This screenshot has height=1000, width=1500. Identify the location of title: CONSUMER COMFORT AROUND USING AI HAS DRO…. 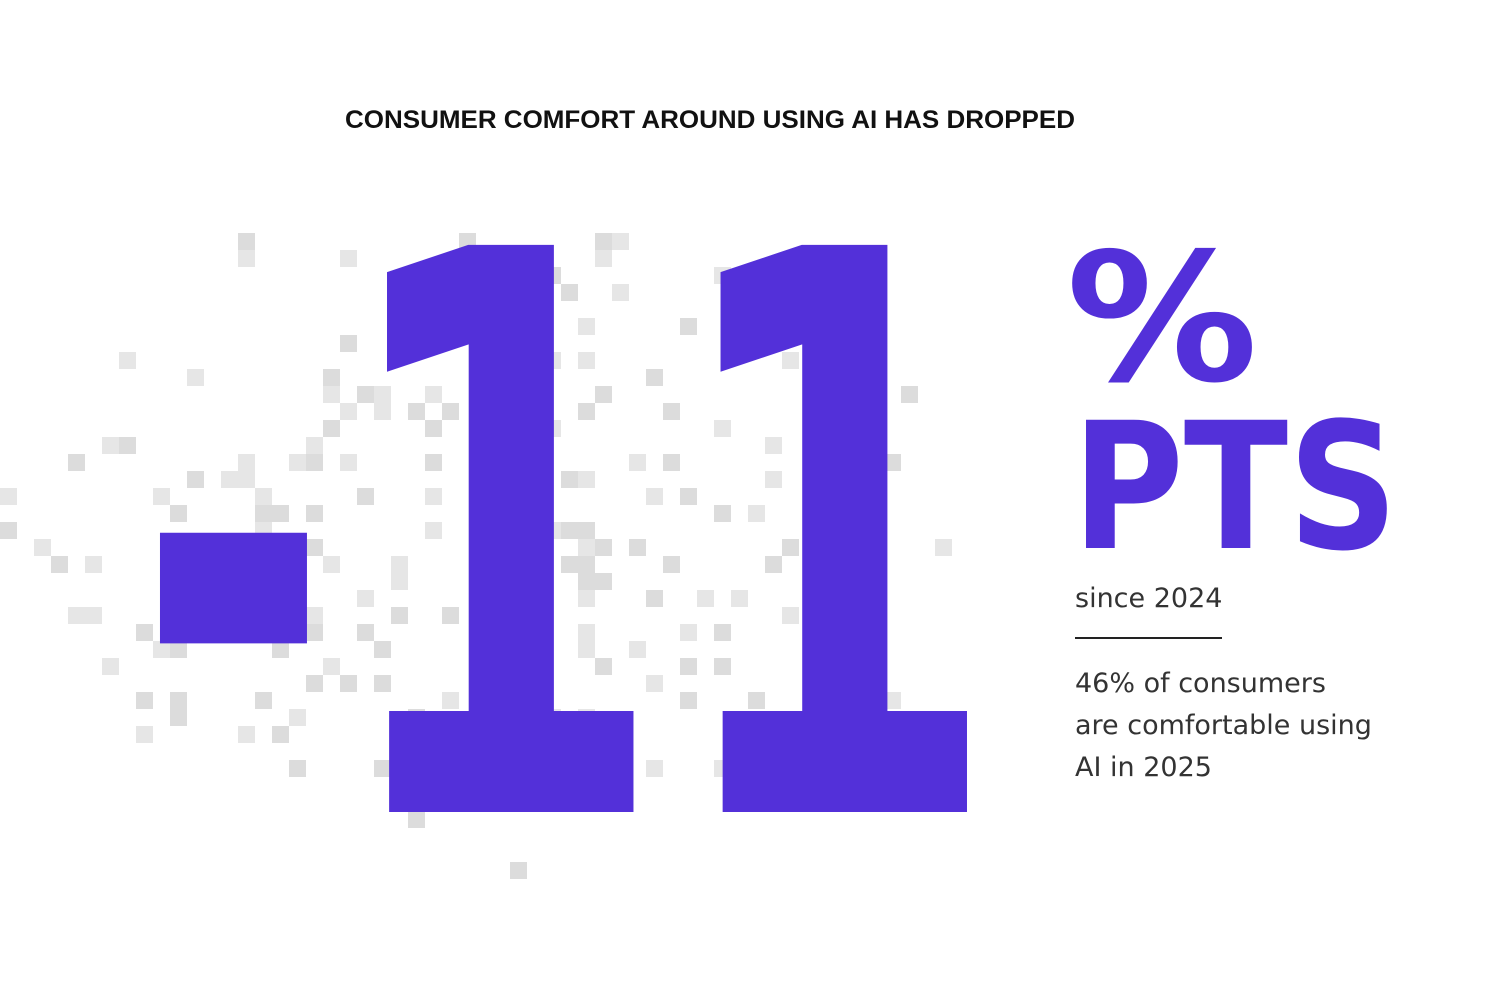
(710, 120).